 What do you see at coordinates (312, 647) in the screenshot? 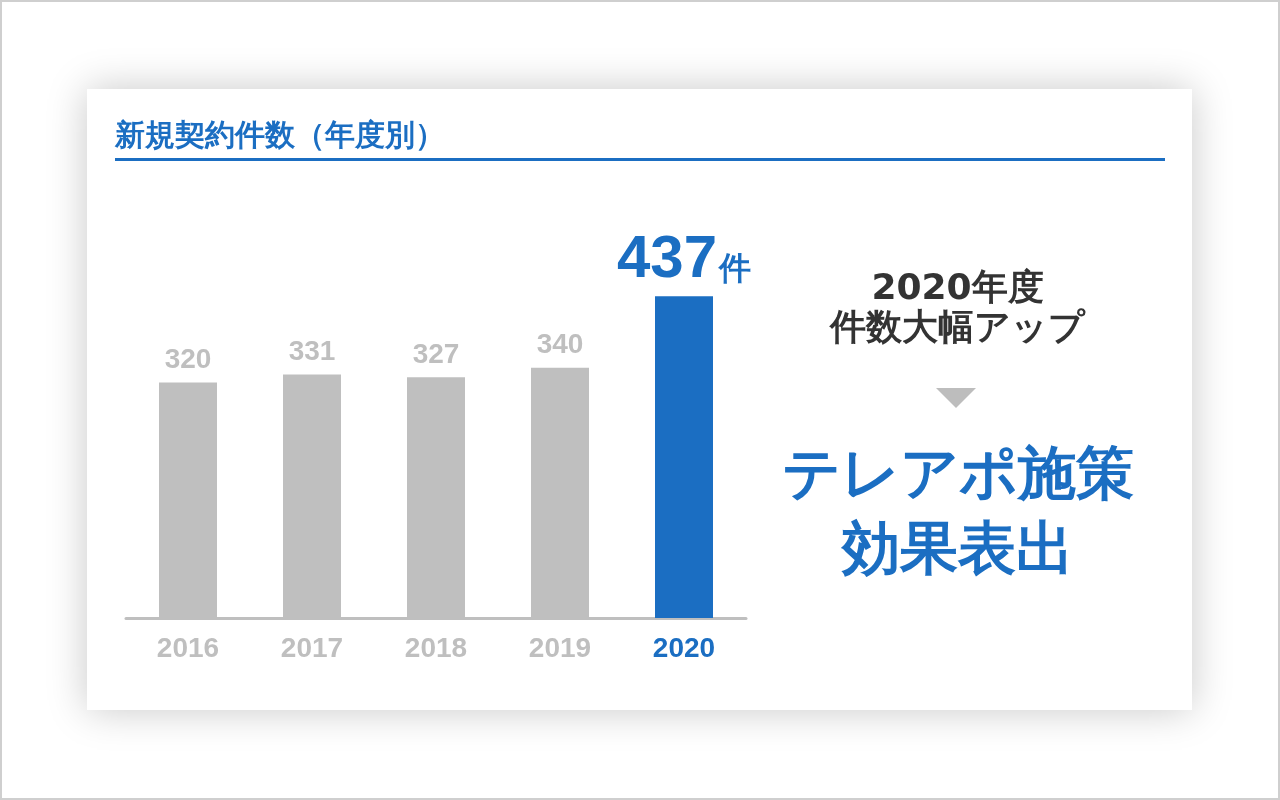
I see `x-tick-label: 2017` at bounding box center [312, 647].